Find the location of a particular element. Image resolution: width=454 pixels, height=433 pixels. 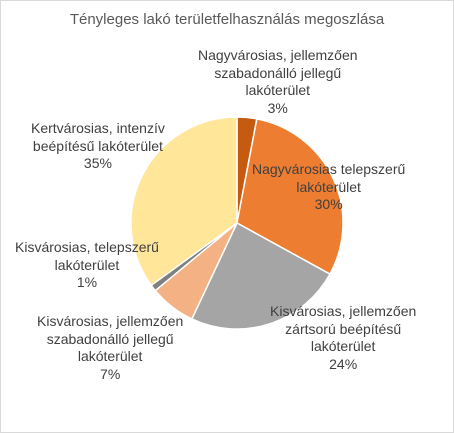

slice-percent: 35% is located at coordinates (97, 163).